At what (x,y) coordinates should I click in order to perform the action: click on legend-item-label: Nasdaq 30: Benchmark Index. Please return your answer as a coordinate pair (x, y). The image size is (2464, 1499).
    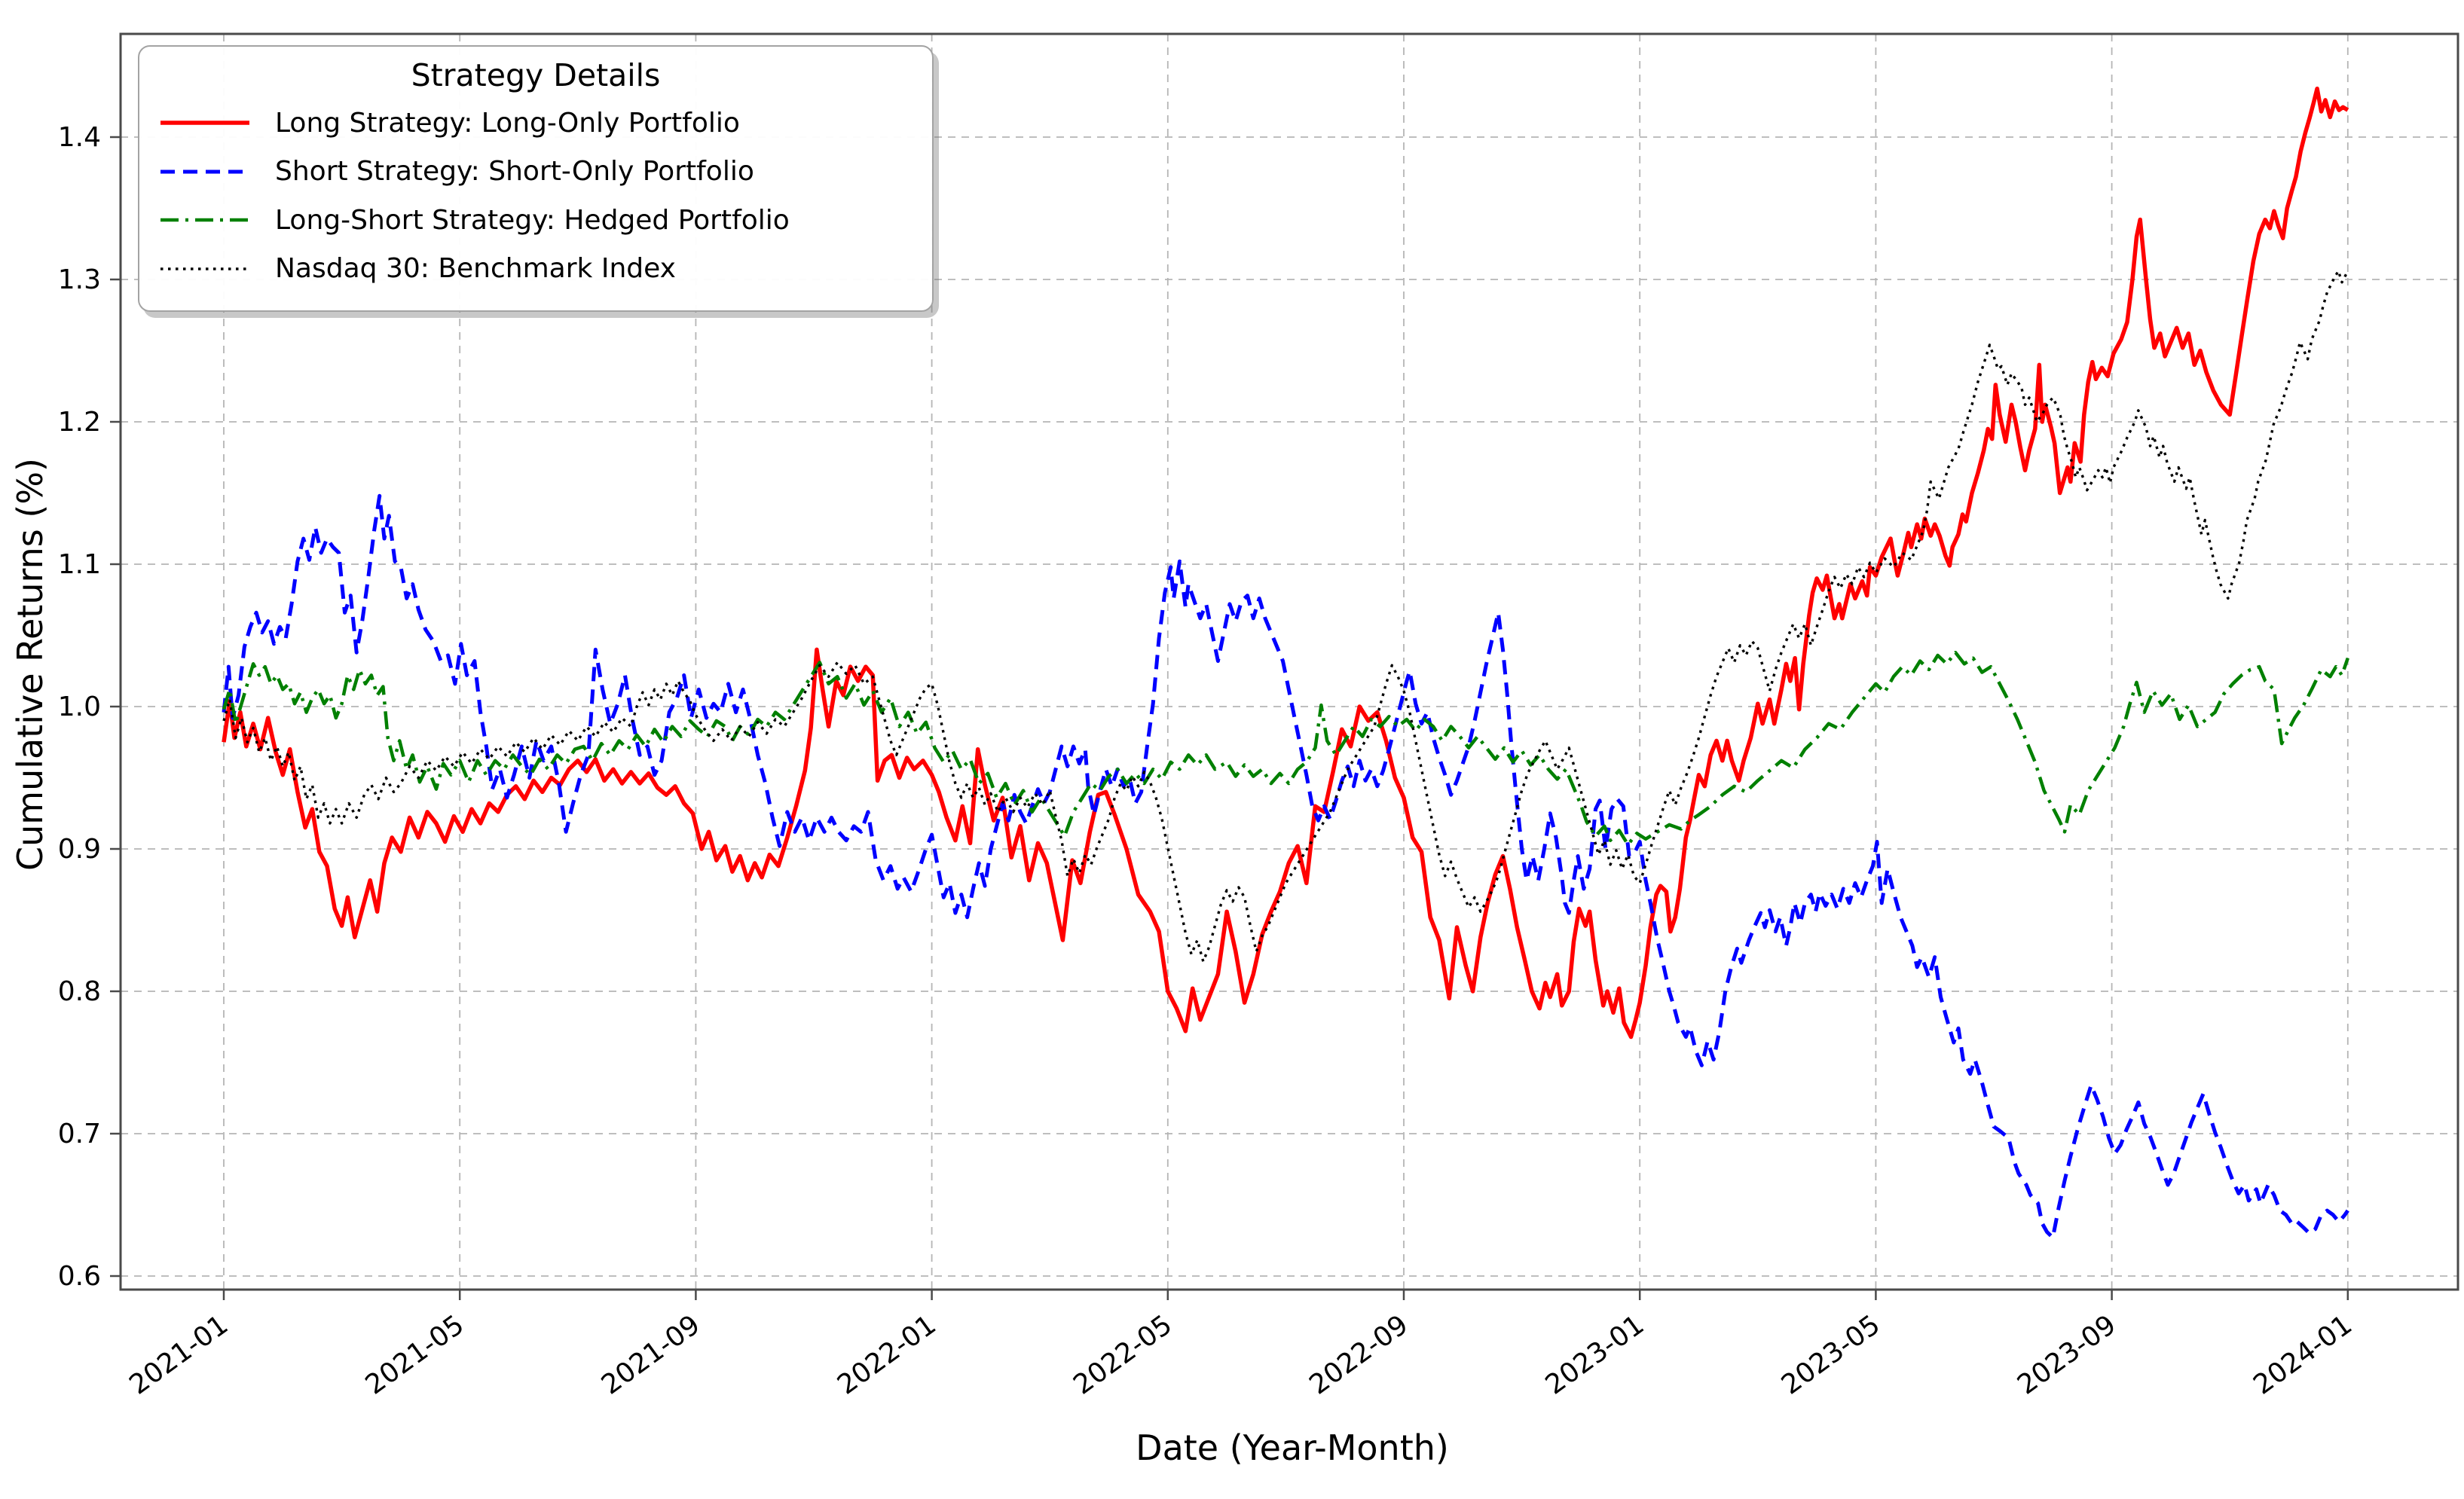
    Looking at the image, I should click on (475, 269).